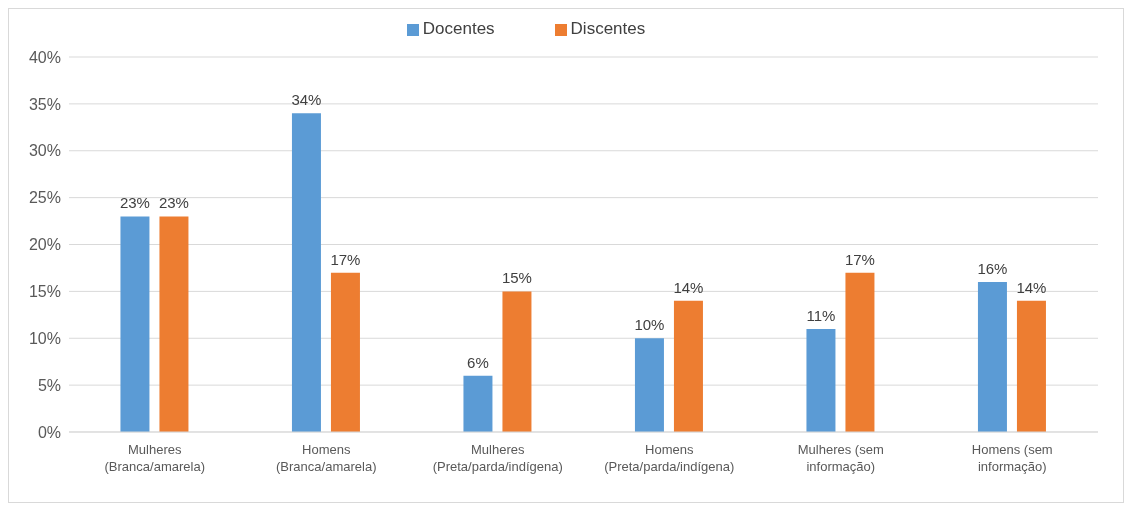  What do you see at coordinates (44, 104) in the screenshot?
I see `y-tick-label: 35%` at bounding box center [44, 104].